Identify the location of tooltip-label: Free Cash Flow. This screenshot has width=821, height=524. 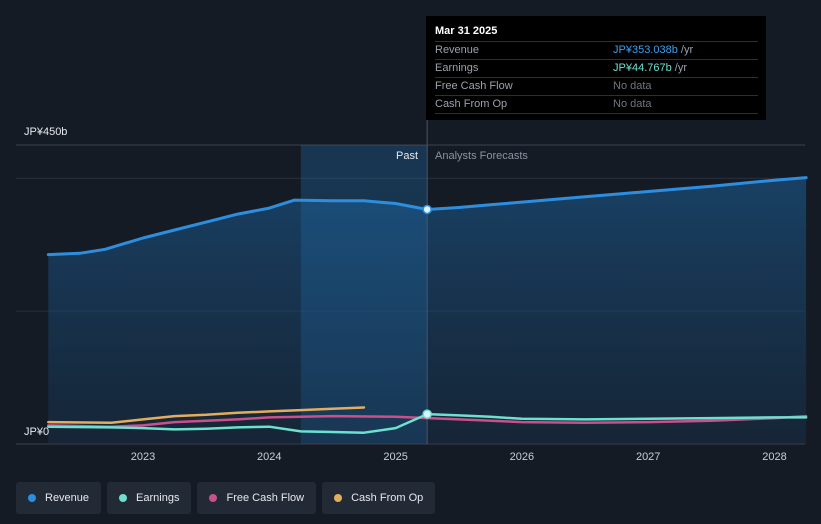
(474, 86).